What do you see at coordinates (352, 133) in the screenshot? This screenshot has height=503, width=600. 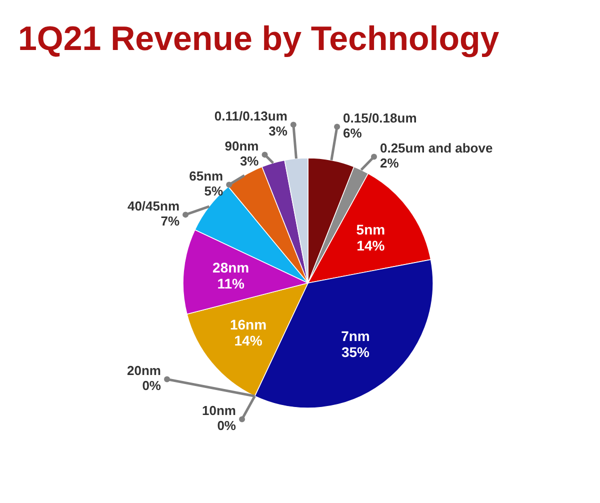 I see `data-label: 6%` at bounding box center [352, 133].